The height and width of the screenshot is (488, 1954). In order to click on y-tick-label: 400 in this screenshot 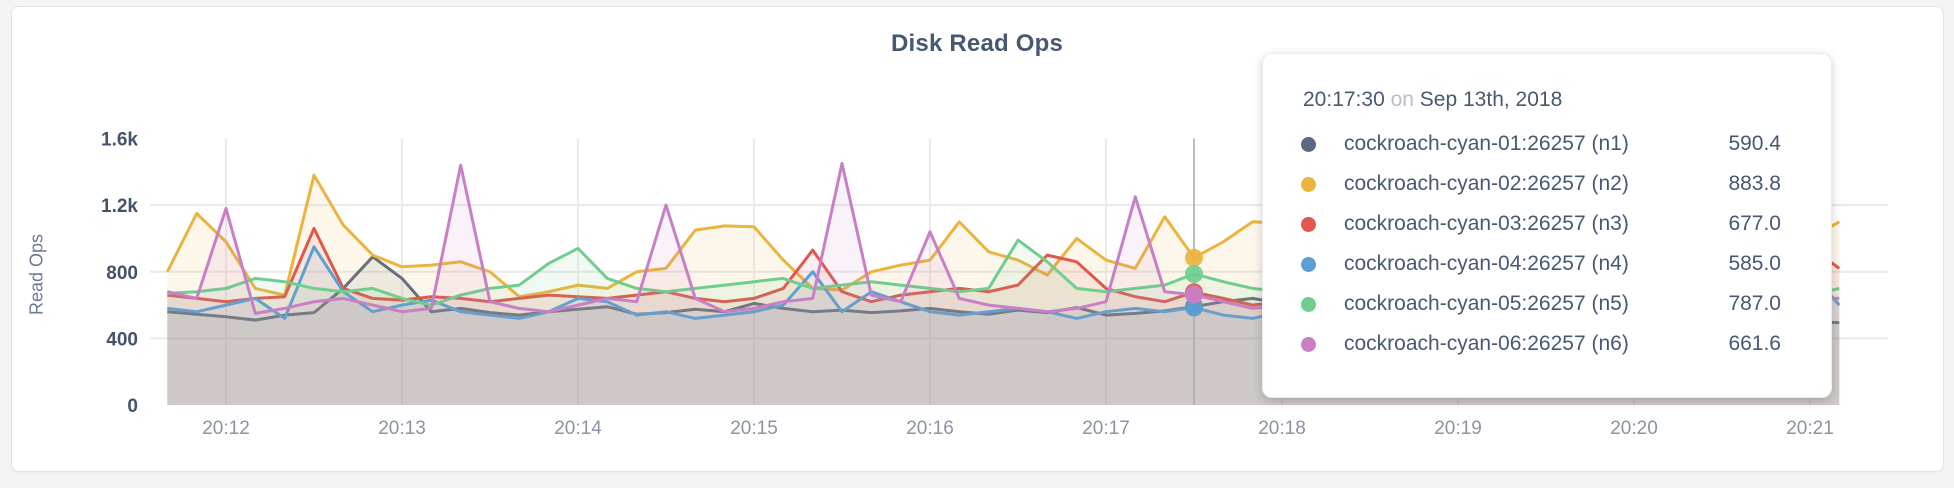, I will do `click(122, 339)`.